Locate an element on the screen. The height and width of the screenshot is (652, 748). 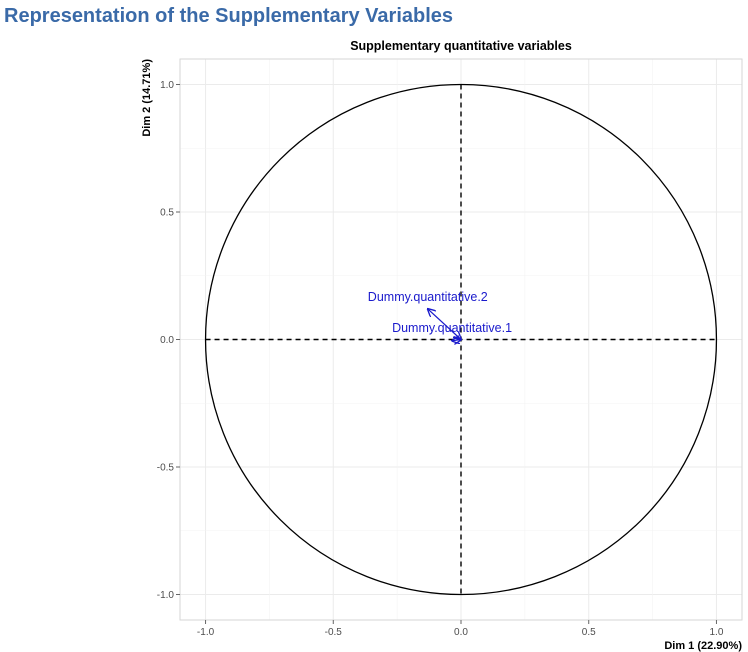
variable-arrows is located at coordinates (444, 325).